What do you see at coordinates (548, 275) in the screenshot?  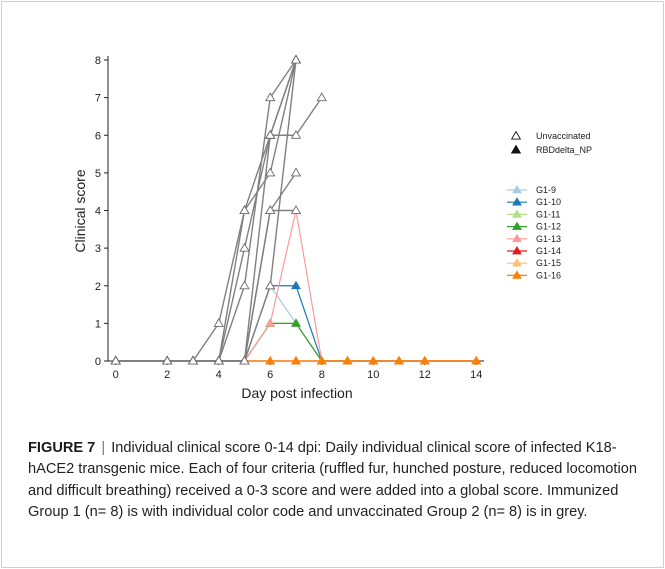 I see `legend-label-G1-16: G1-16` at bounding box center [548, 275].